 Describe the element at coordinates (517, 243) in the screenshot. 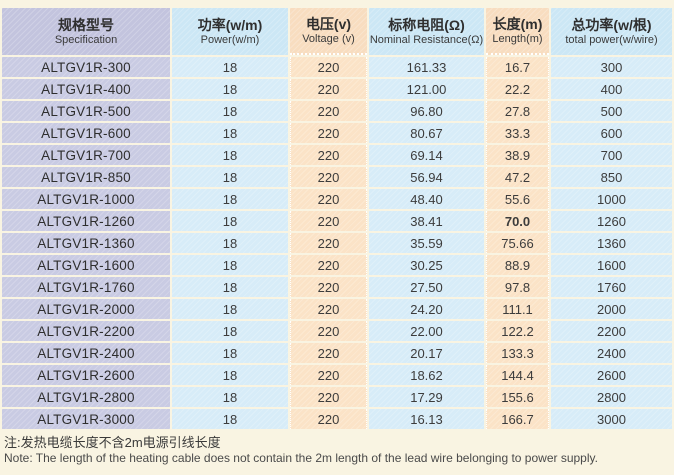

I see `table-cell-length: 75.66` at that location.